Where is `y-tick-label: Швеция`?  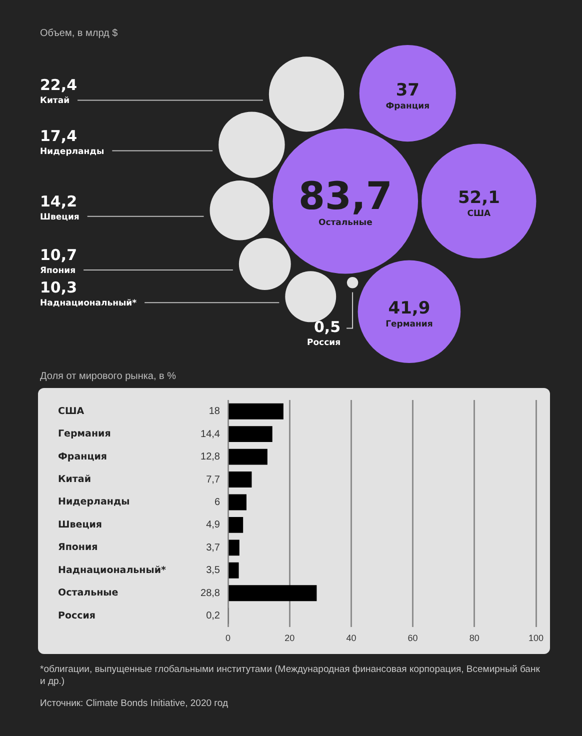 y-tick-label: Швеция is located at coordinates (80, 524).